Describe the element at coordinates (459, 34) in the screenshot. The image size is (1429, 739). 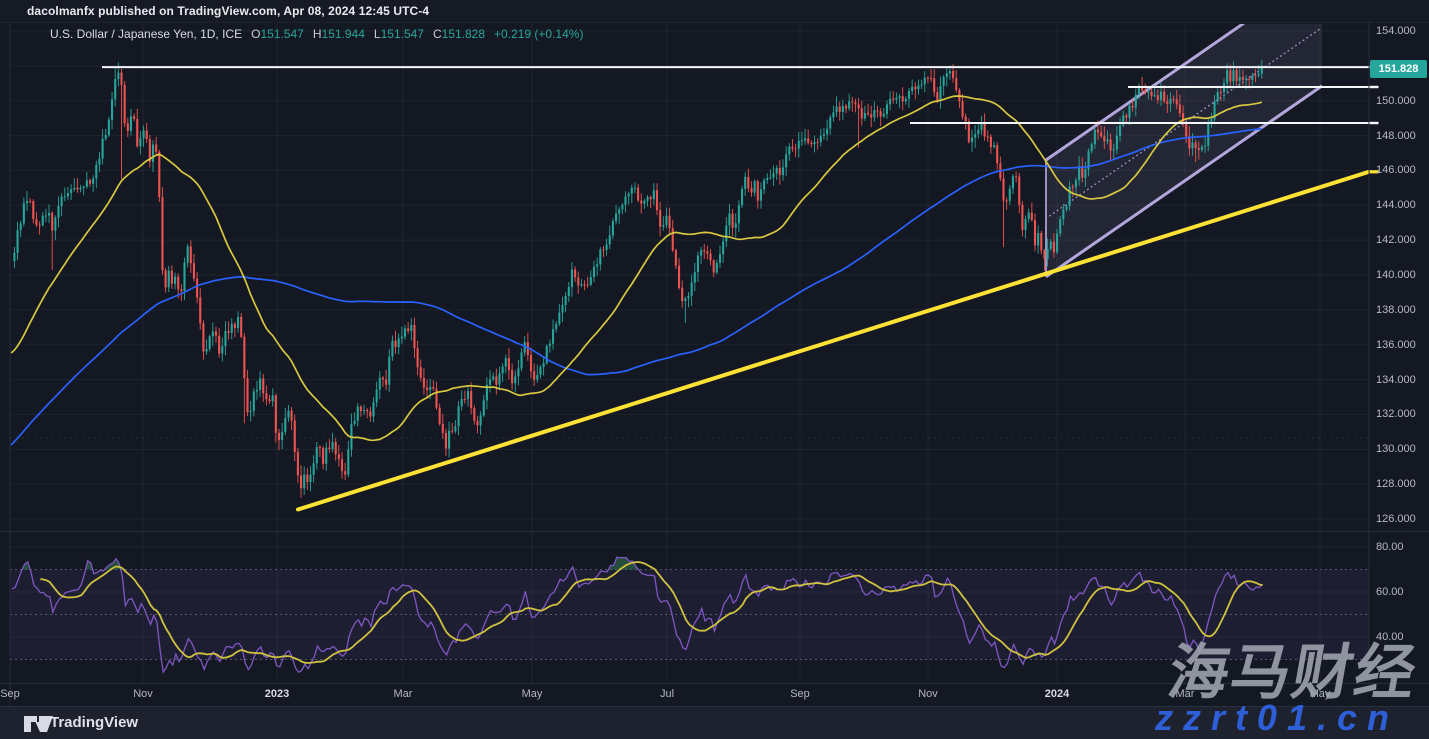
I see `ohlc-item: C151.828` at that location.